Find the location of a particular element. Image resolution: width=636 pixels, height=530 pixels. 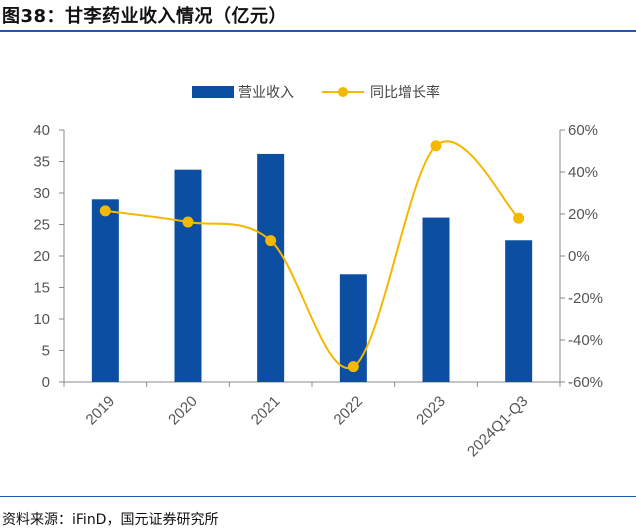

right-tick-label: 0% is located at coordinates (579, 256).